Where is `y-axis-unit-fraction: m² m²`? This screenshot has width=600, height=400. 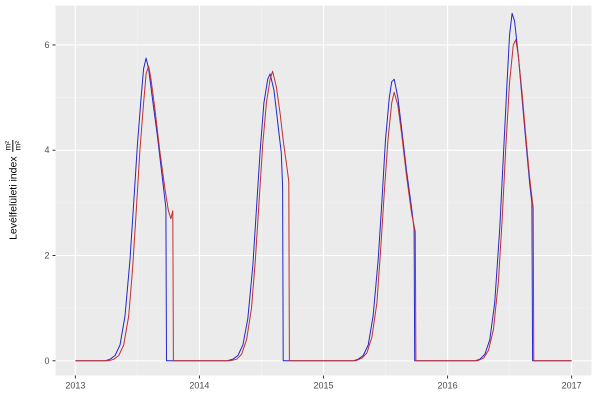 y-axis-unit-fraction: m² m² is located at coordinates (13, 146).